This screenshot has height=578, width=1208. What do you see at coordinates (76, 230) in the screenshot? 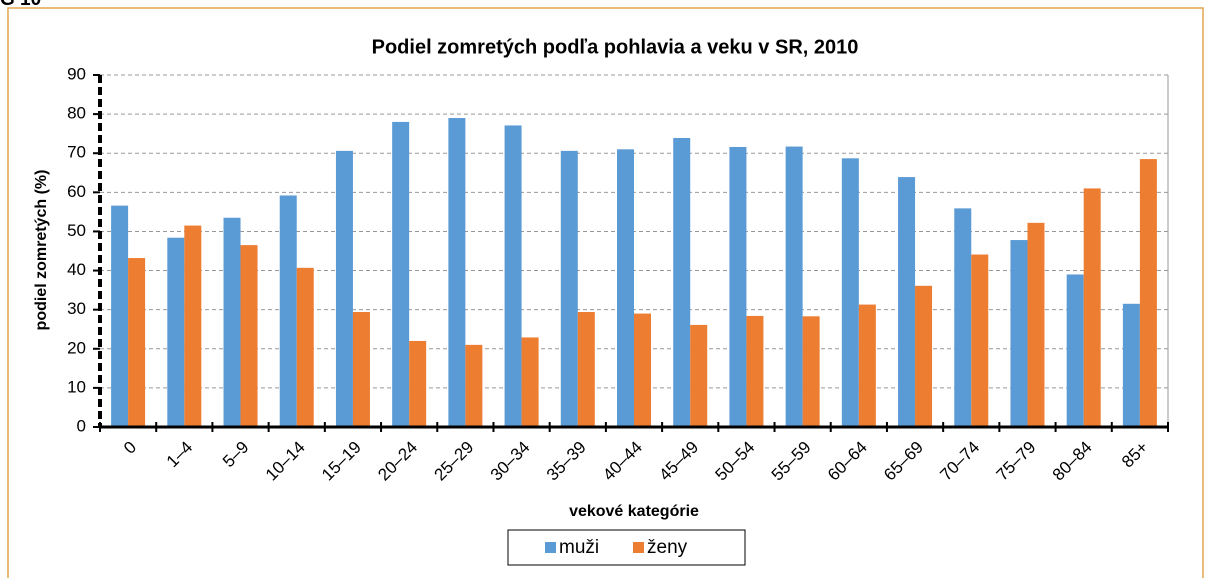
I see `y-tick-label: 50` at bounding box center [76, 230].